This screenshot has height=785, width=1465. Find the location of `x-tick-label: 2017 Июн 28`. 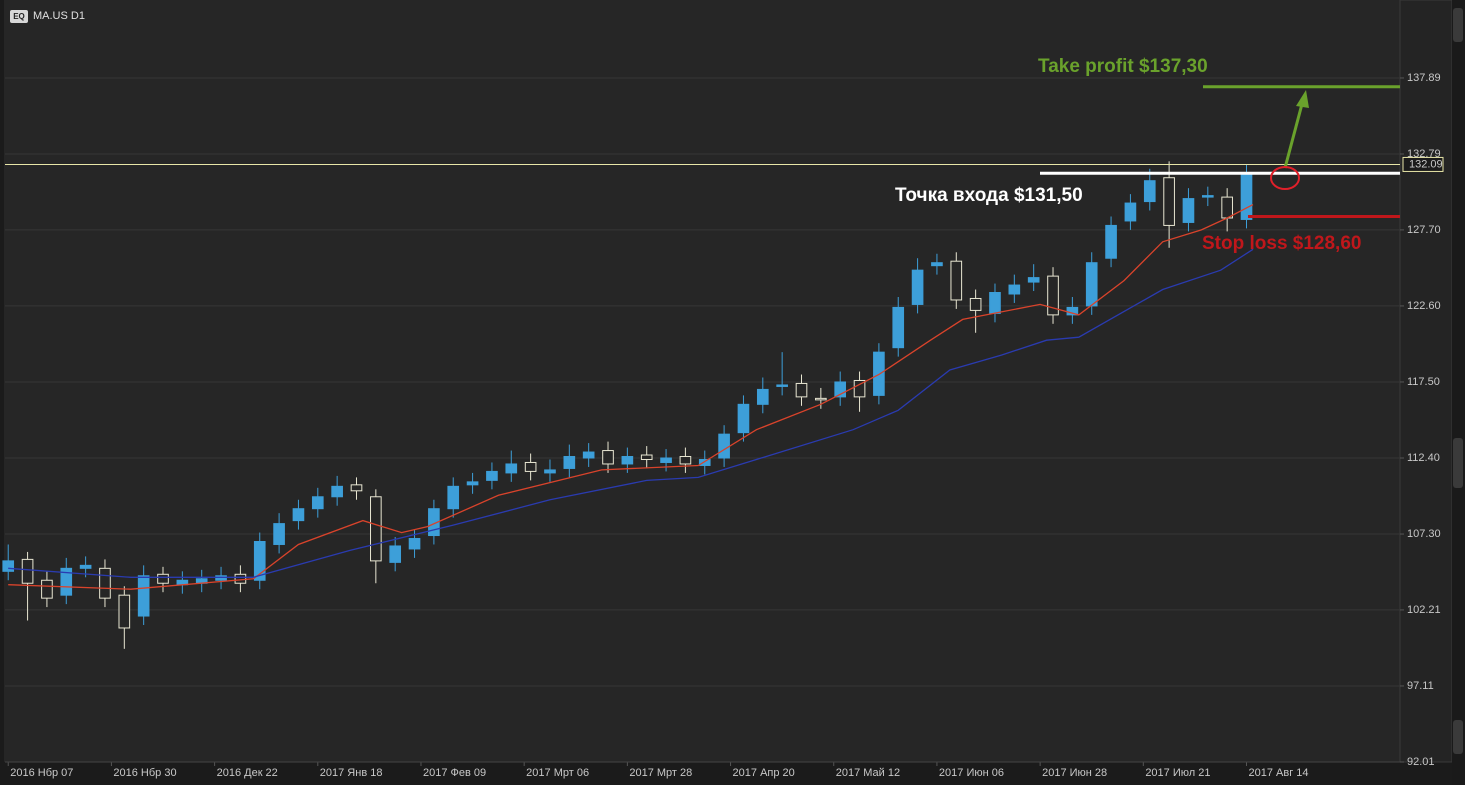

x-tick-label: 2017 Июн 28 is located at coordinates (1074, 773).